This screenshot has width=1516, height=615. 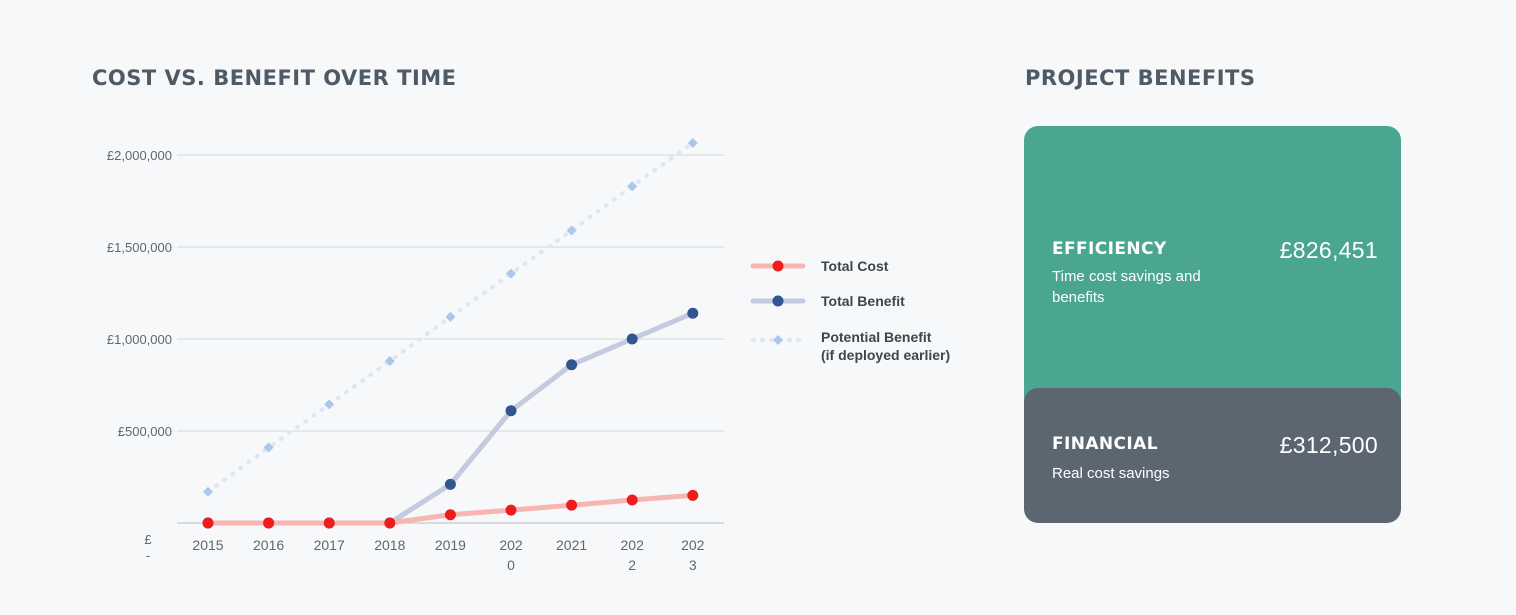 What do you see at coordinates (1212, 455) in the screenshot?
I see `financial-card: Financial £312,500 Real cost savings` at bounding box center [1212, 455].